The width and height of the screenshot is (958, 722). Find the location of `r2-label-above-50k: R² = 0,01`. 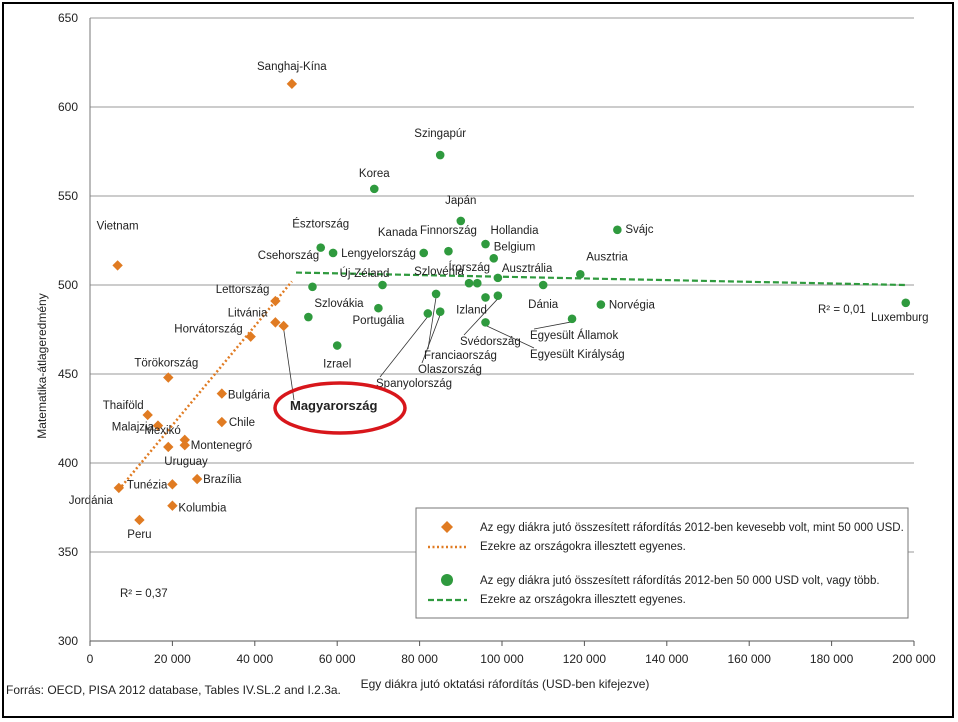

r2-label-above-50k: R² = 0,01 is located at coordinates (842, 310).